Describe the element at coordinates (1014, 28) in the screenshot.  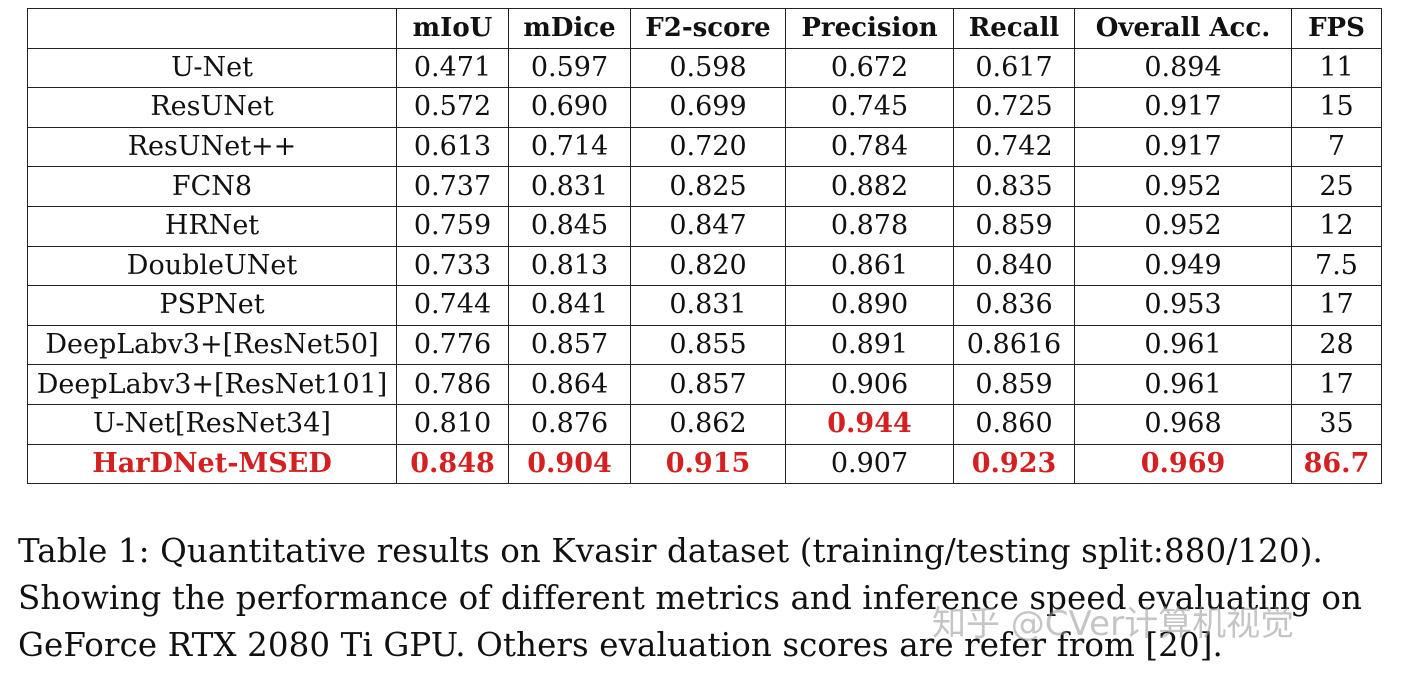
I see `header-recall: Recall` at that location.